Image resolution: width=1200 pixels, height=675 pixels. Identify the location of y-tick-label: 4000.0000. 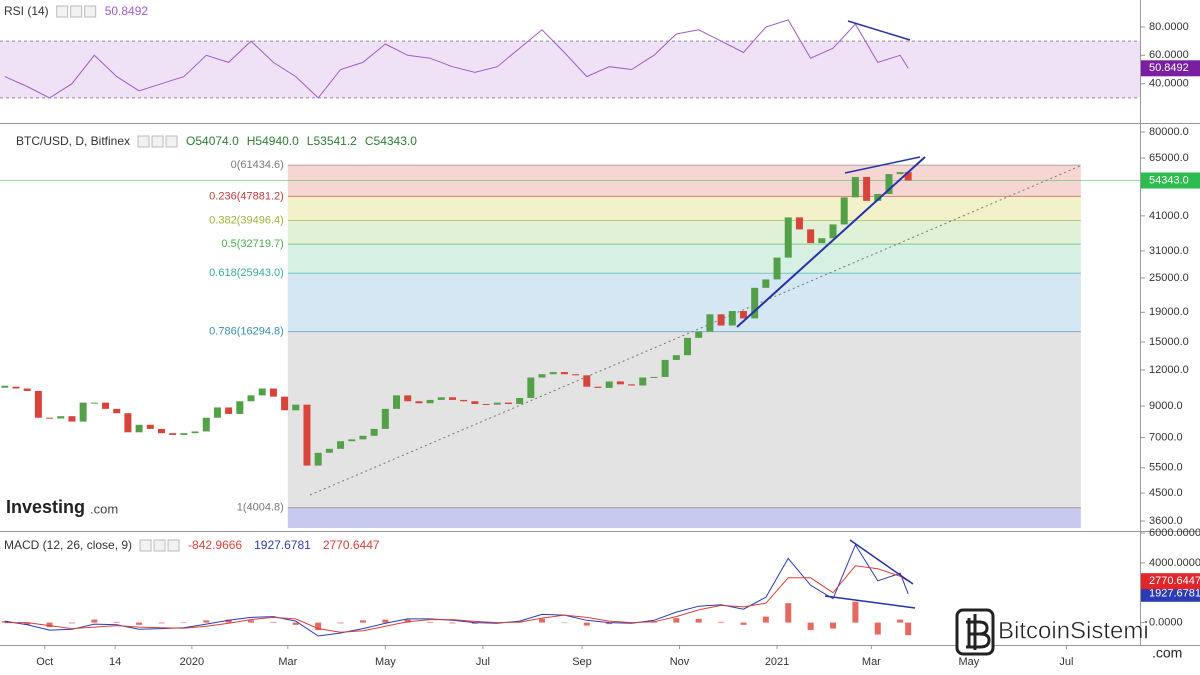
(1174, 563).